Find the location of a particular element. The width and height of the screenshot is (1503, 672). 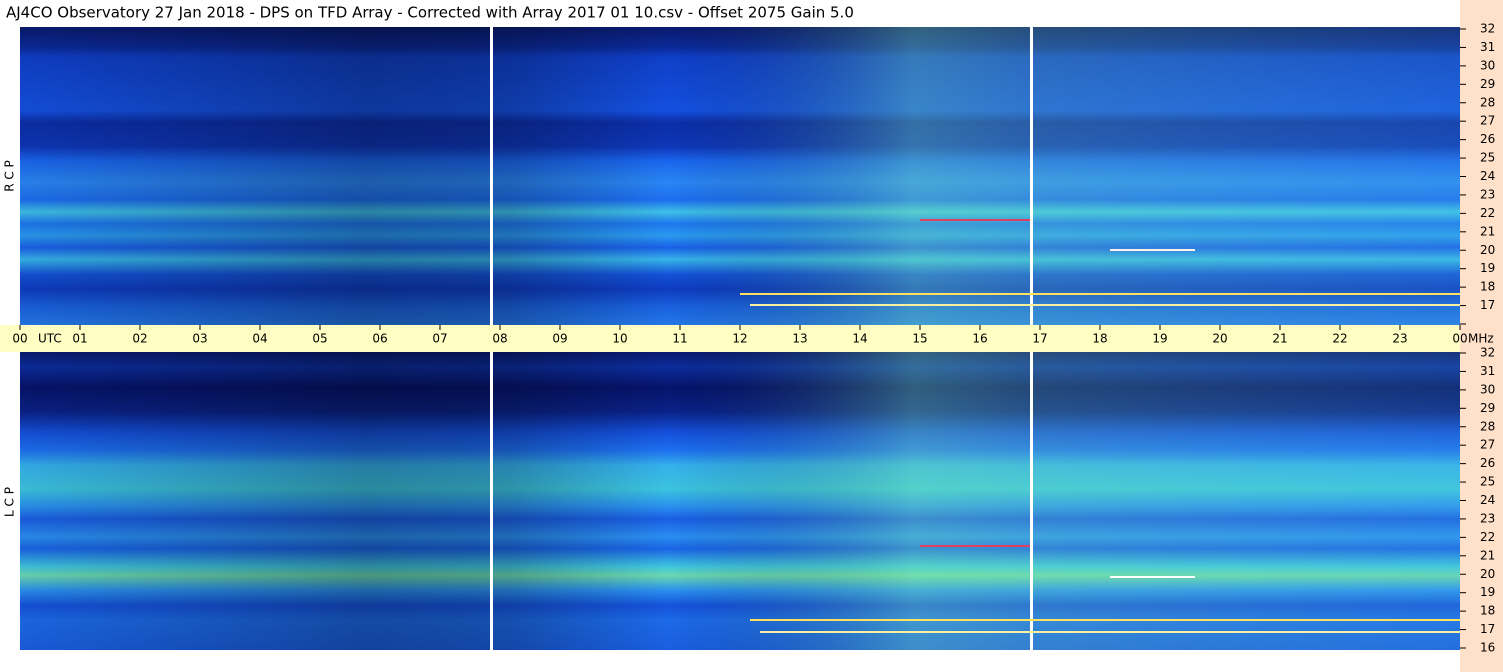

time-label: 07 is located at coordinates (439, 339).